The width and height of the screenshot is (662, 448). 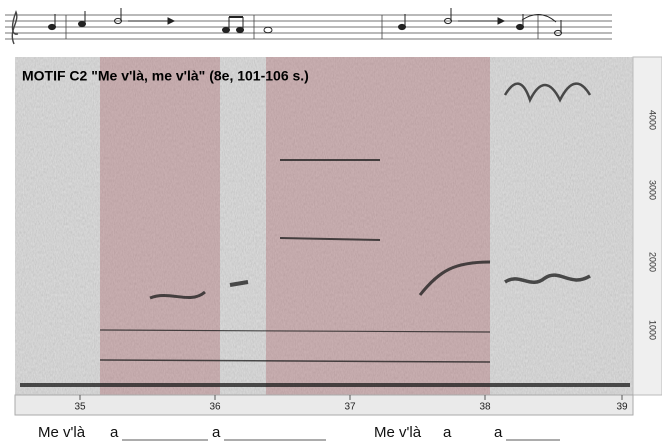 I want to click on x-tick-label: 36, so click(x=215, y=407).